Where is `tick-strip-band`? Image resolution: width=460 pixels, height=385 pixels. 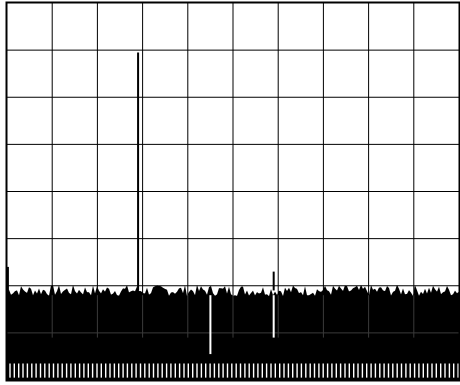 tick-strip-band is located at coordinates (233, 370).